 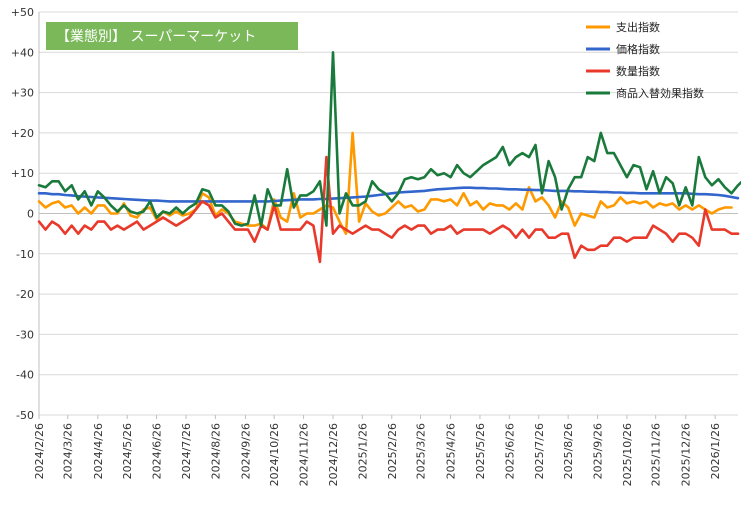 What do you see at coordinates (451, 451) in the screenshot?
I see `x-tick-label: 2025/4/26` at bounding box center [451, 451].